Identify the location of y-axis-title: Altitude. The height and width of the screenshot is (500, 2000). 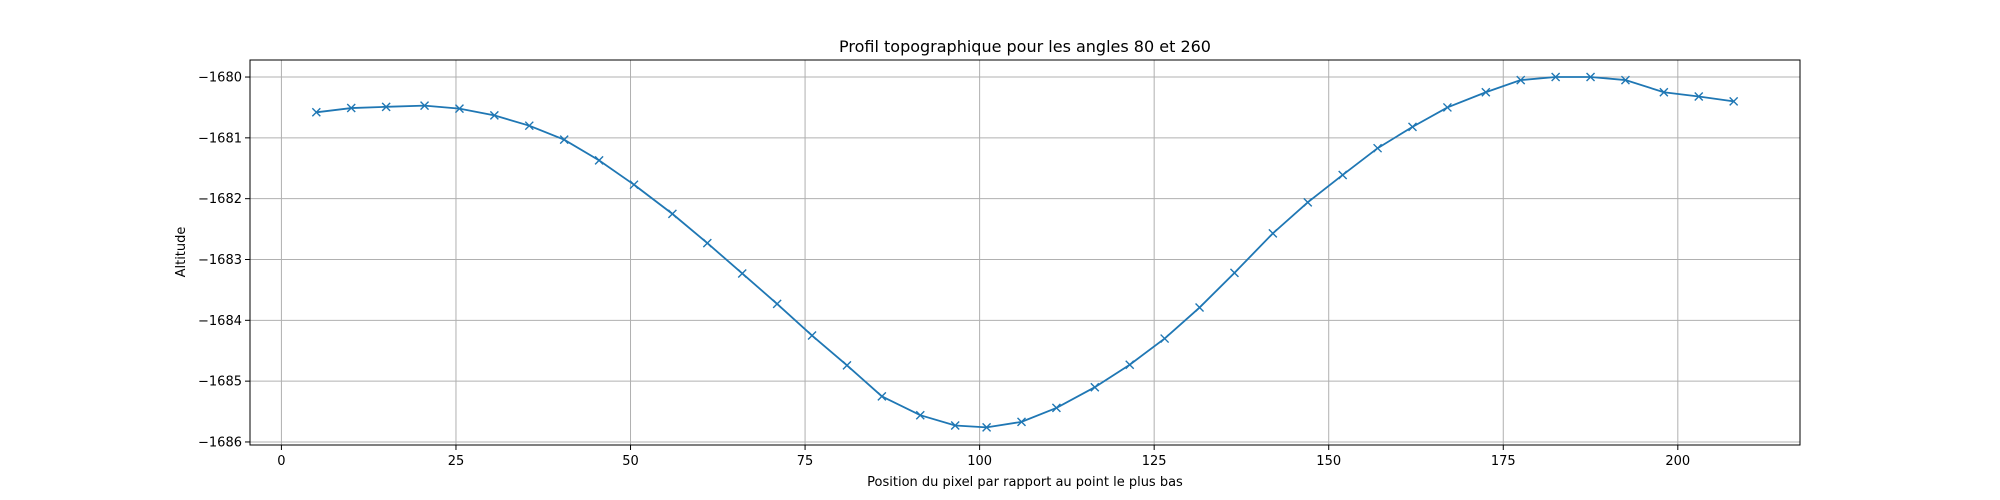
(181, 252).